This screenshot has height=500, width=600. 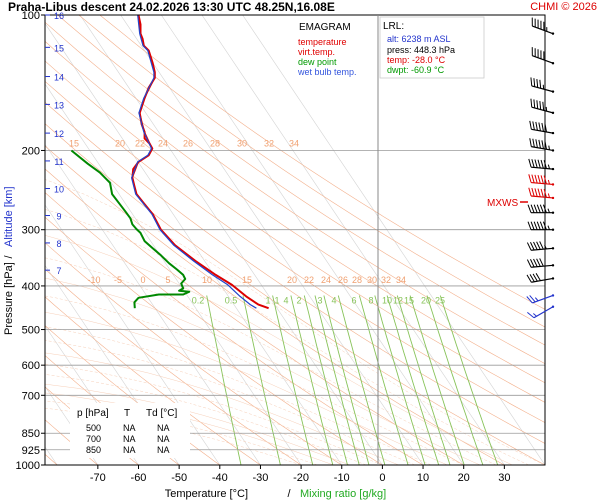 What do you see at coordinates (342, 478) in the screenshot?
I see `x-tick-label: -10` at bounding box center [342, 478].